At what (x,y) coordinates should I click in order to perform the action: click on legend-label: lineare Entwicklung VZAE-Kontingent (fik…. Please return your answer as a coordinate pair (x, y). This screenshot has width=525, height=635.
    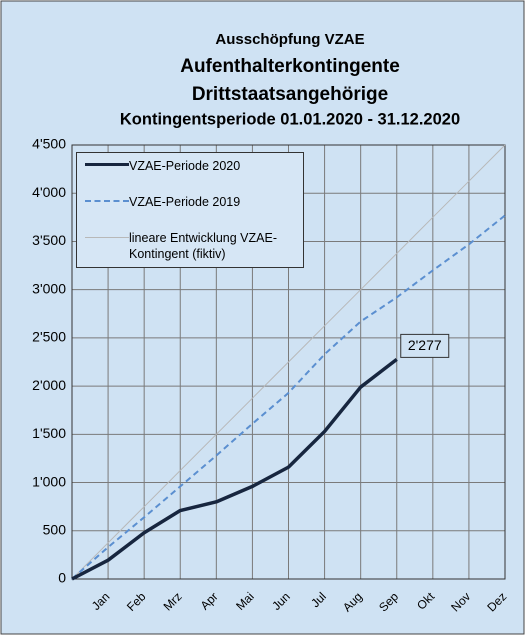
    Looking at the image, I should click on (203, 246).